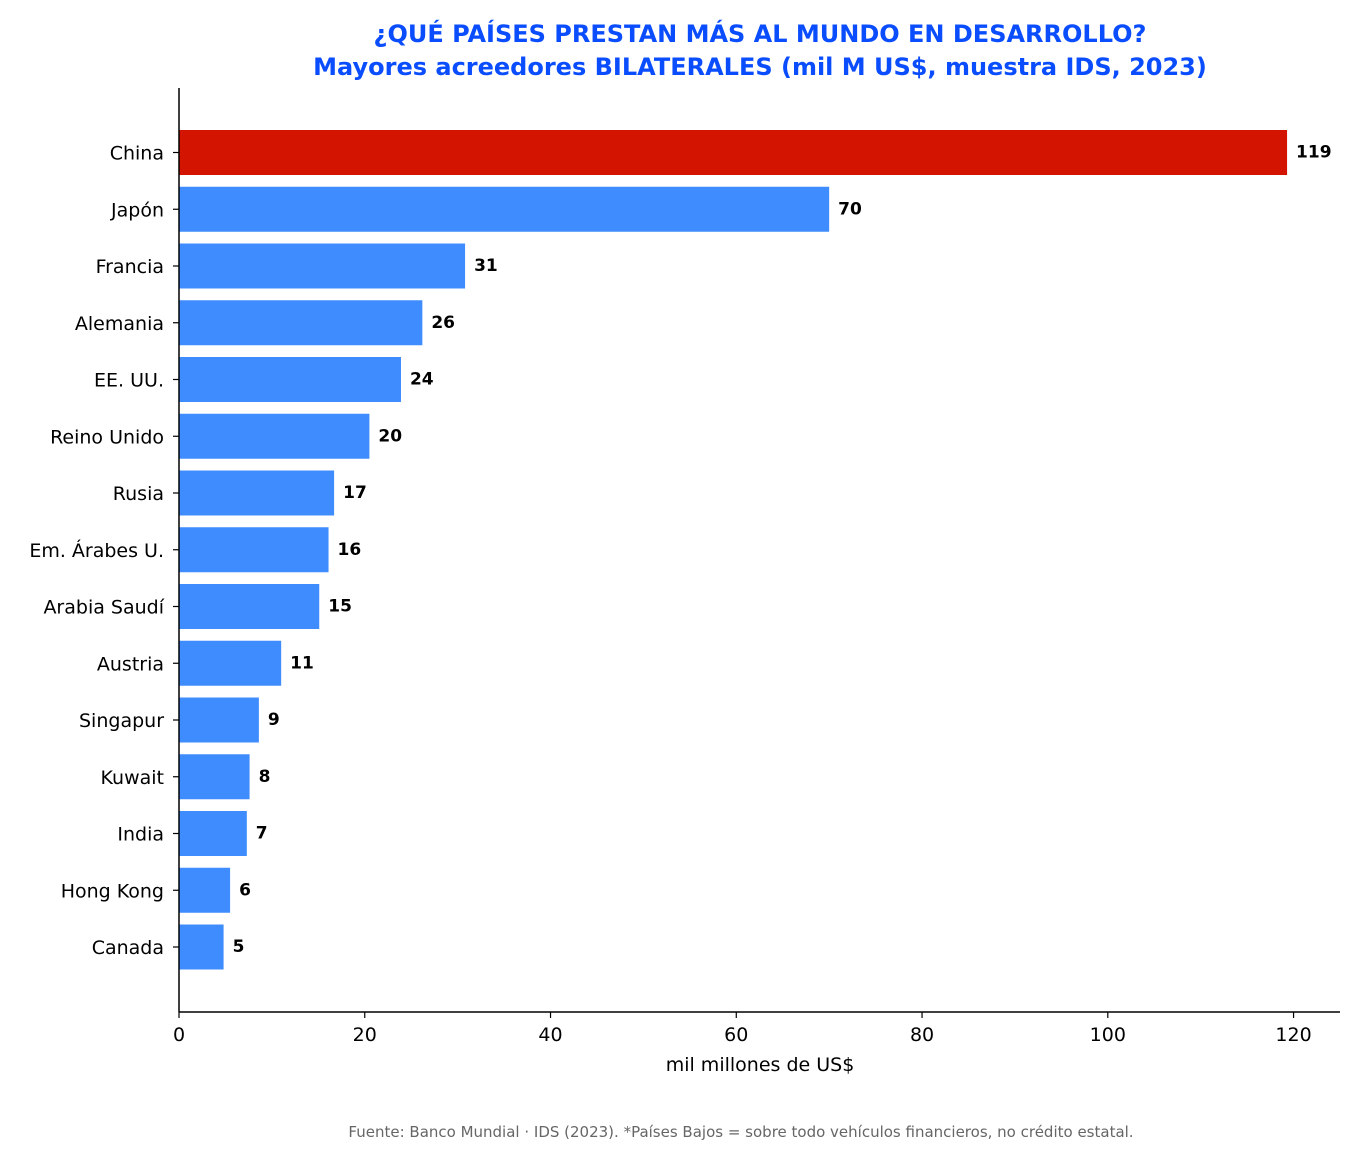  Describe the element at coordinates (486, 266) in the screenshot. I see `bar-value-label: 31` at that location.